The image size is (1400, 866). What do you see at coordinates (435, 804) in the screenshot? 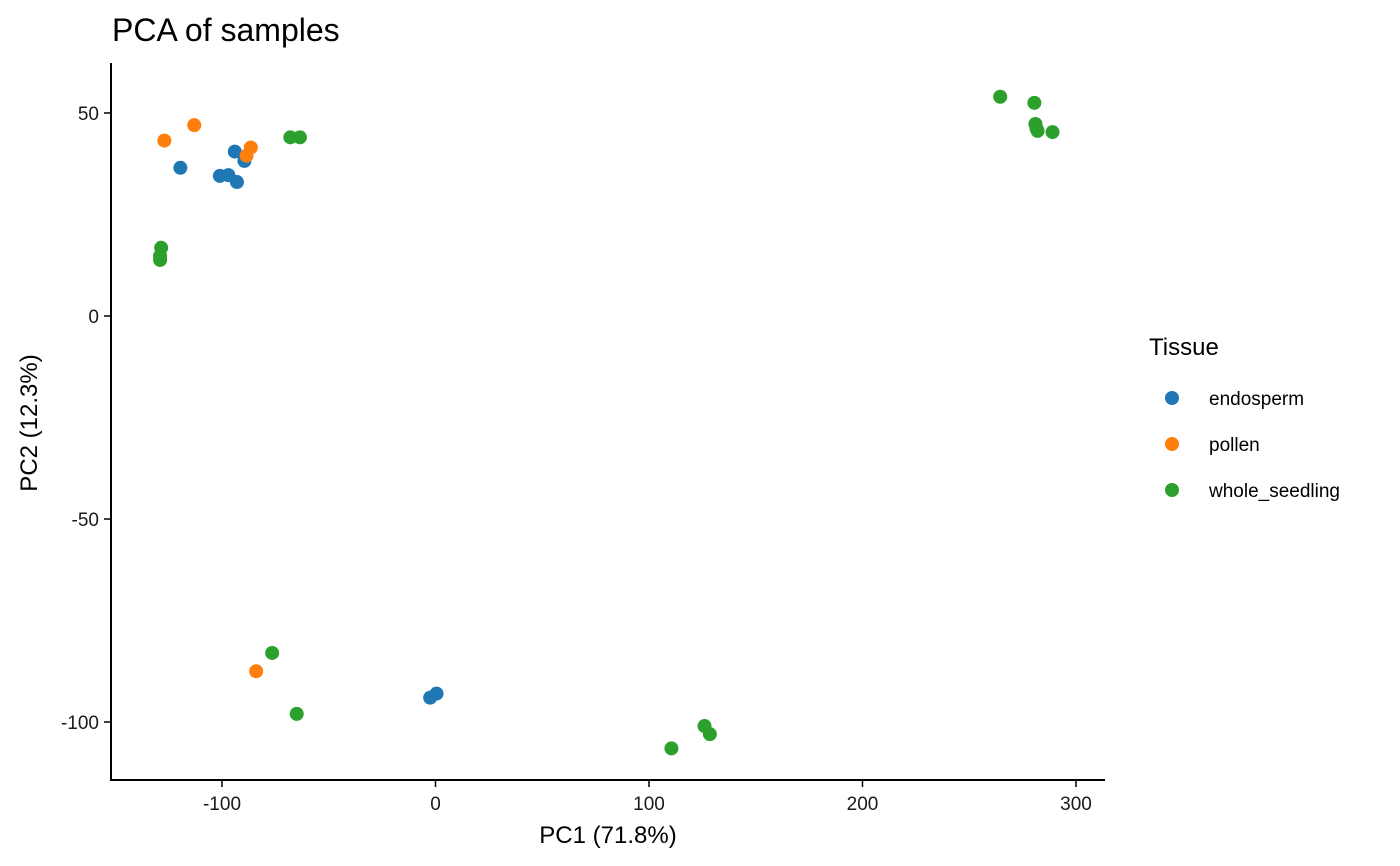
I see `x-tick-label: 0` at bounding box center [435, 804].